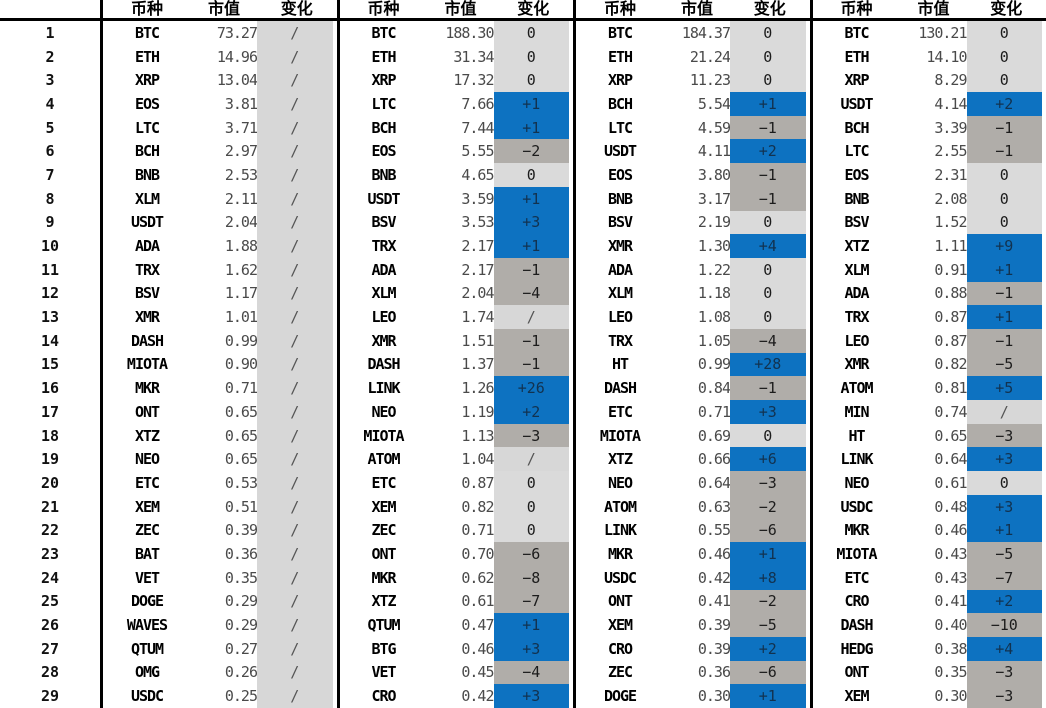 The image size is (1046, 708). Describe the element at coordinates (383, 364) in the screenshot. I see `coin-cell: DASH` at that location.